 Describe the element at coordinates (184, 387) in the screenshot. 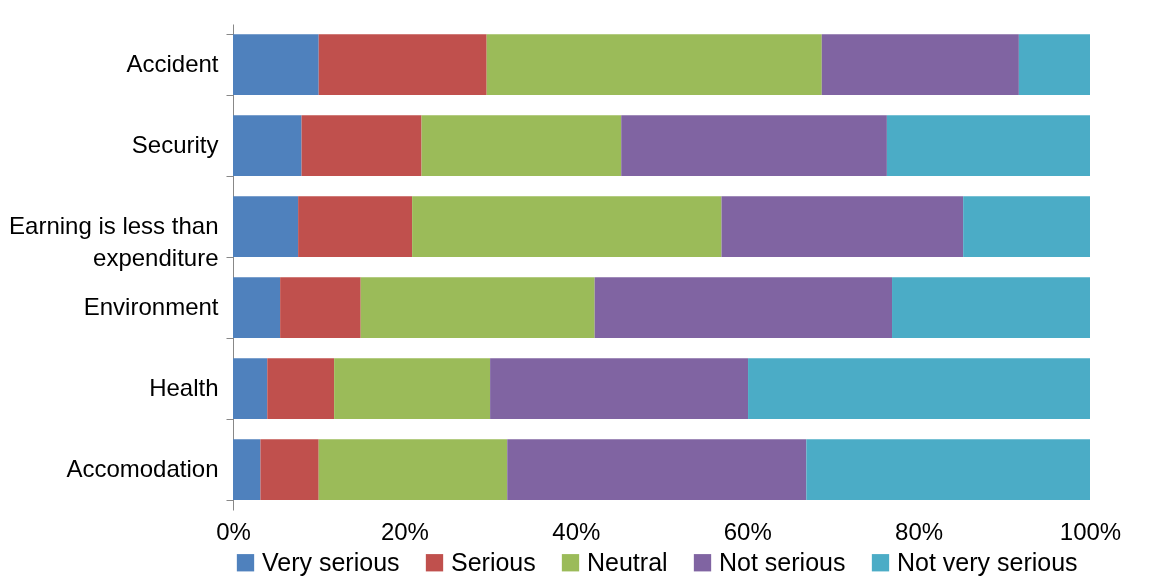

I see `y-tick-label: Health` at that location.